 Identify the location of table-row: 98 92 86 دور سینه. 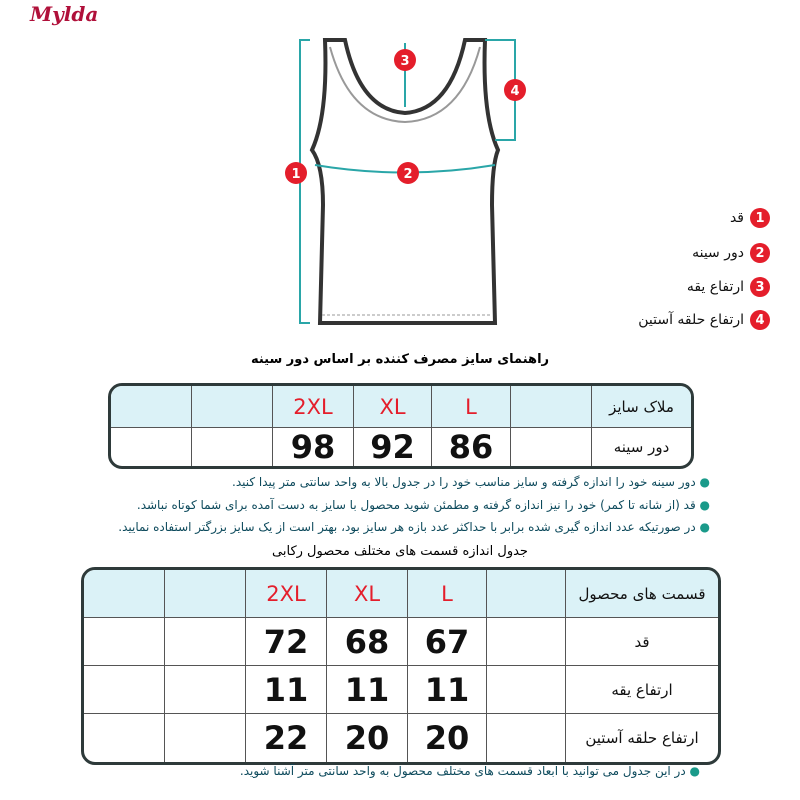
(401, 447).